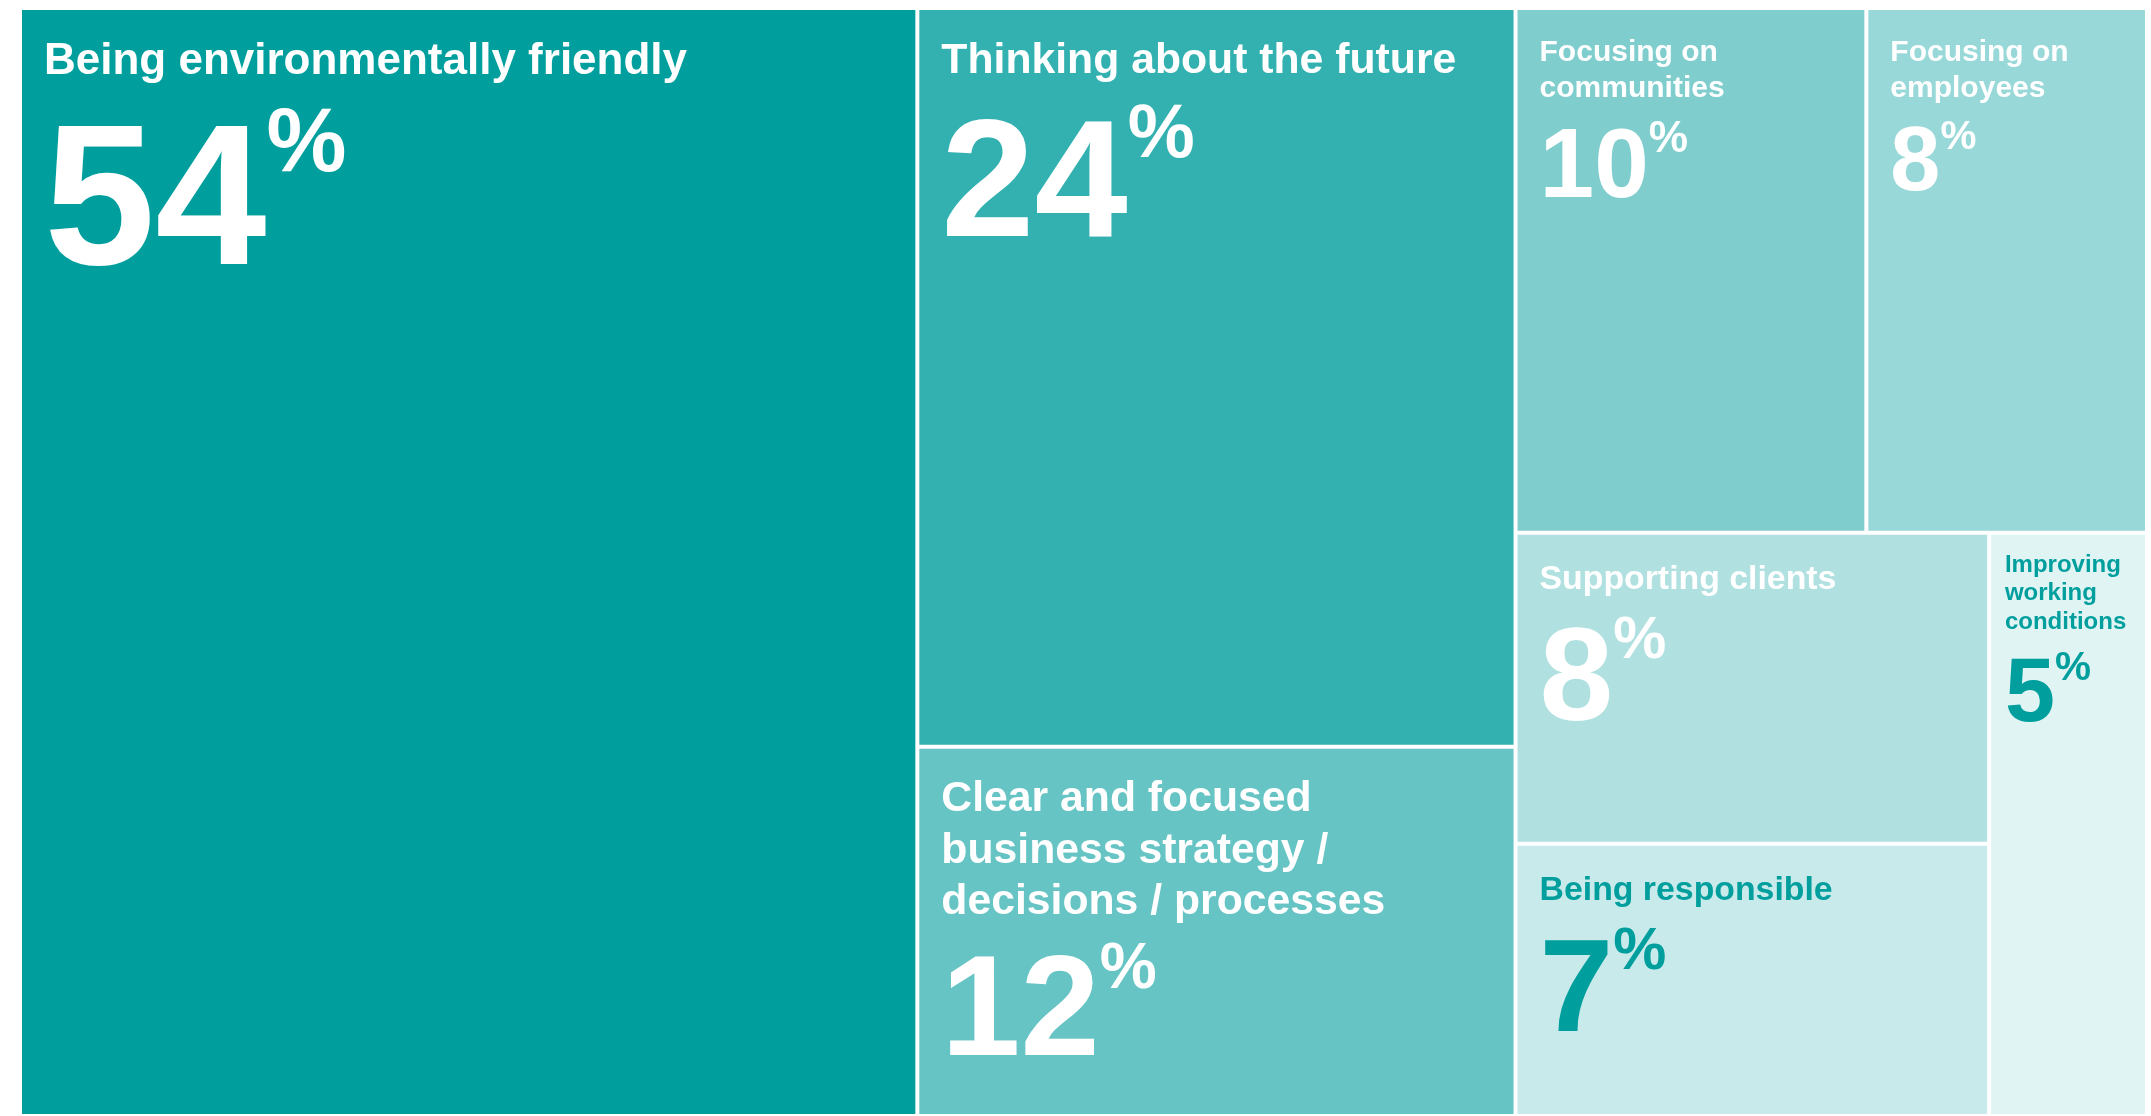  What do you see at coordinates (1603, 984) in the screenshot?
I see `data-label: 7%` at bounding box center [1603, 984].